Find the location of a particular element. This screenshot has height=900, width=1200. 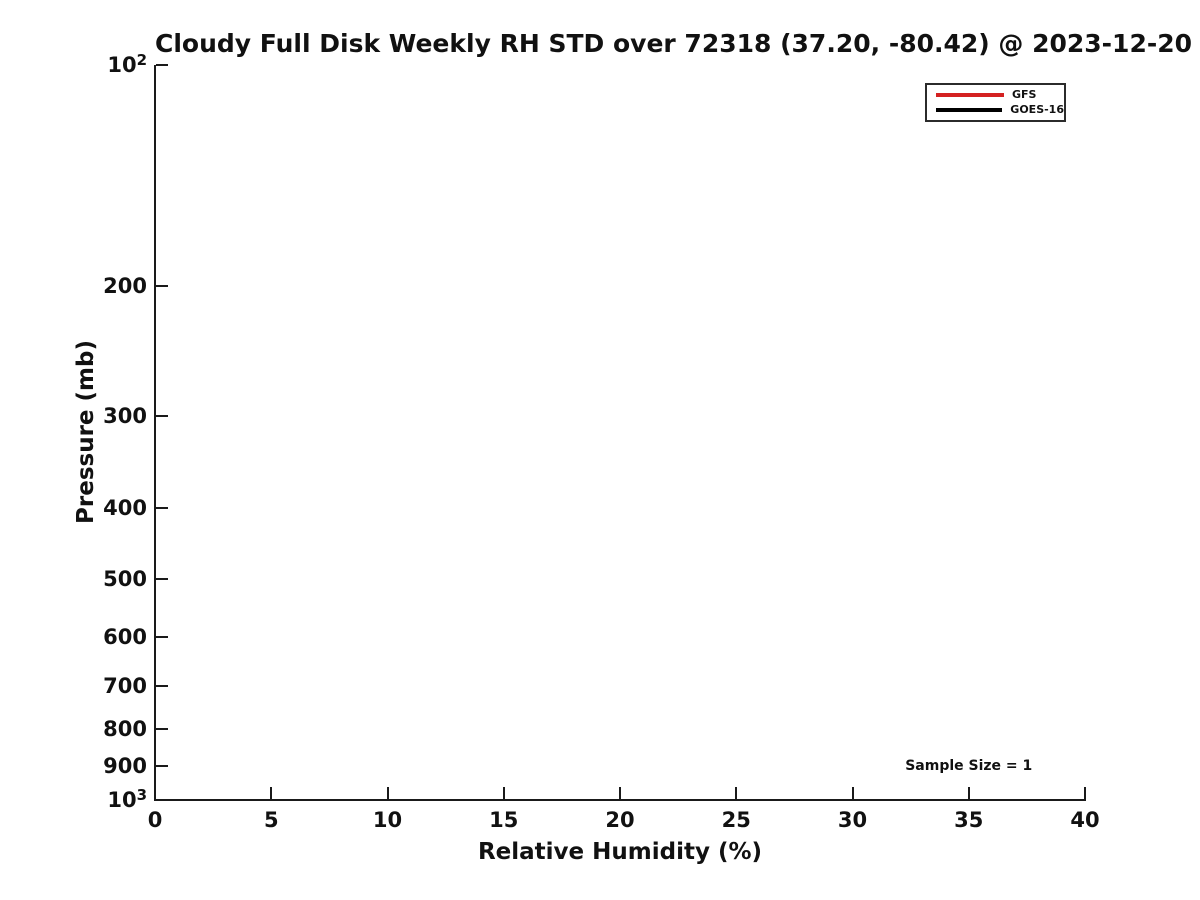

x-tick-label: 10 is located at coordinates (387, 820).